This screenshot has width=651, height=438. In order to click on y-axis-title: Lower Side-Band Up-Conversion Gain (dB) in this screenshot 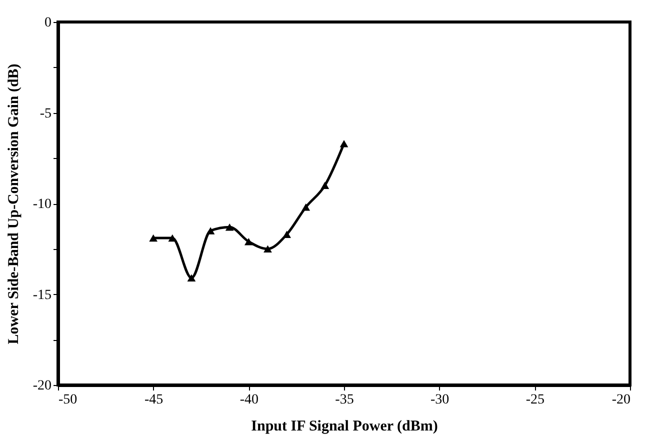, I will do `click(14, 204)`.